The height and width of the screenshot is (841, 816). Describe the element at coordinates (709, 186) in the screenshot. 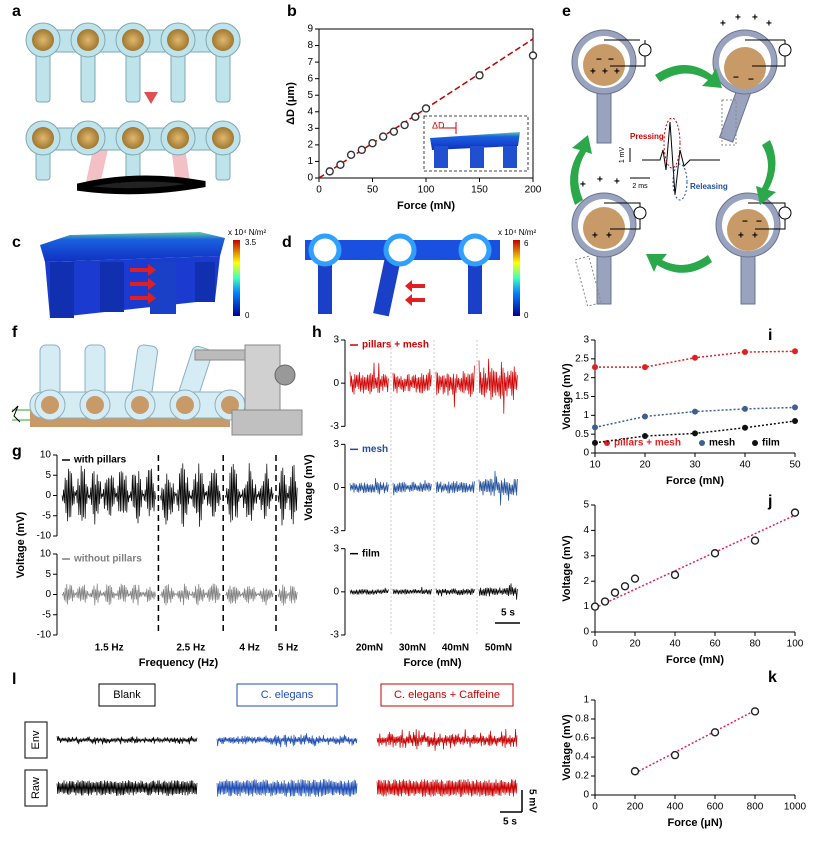

I see `annotation: Releasing` at that location.